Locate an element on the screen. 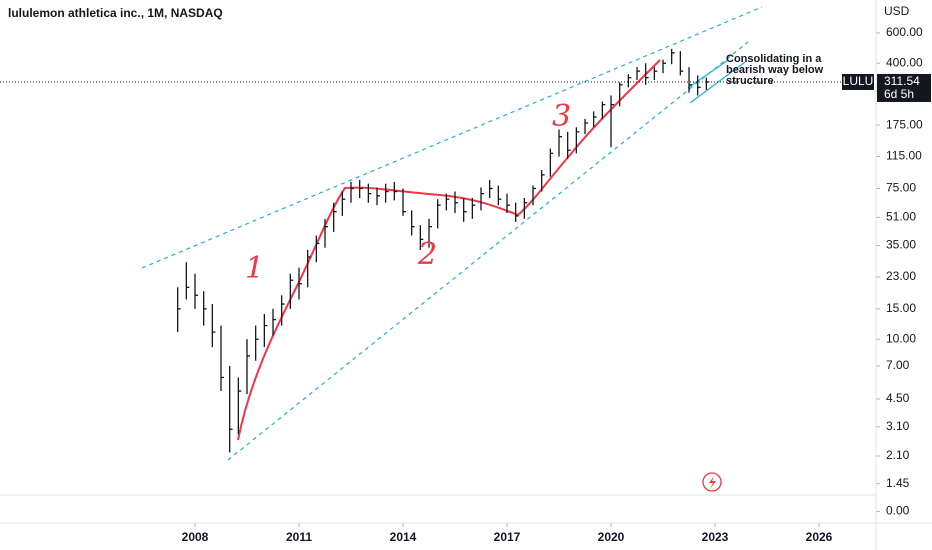  y-tick-label: 15.00 is located at coordinates (901, 308).